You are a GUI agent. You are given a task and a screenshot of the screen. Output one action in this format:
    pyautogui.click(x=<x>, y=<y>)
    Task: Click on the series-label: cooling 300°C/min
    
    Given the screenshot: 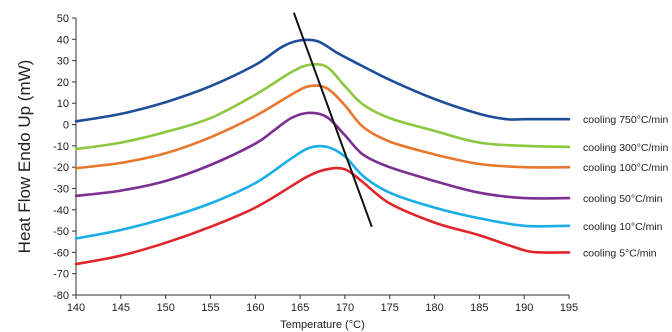 What is the action you would take?
    pyautogui.click(x=625, y=148)
    